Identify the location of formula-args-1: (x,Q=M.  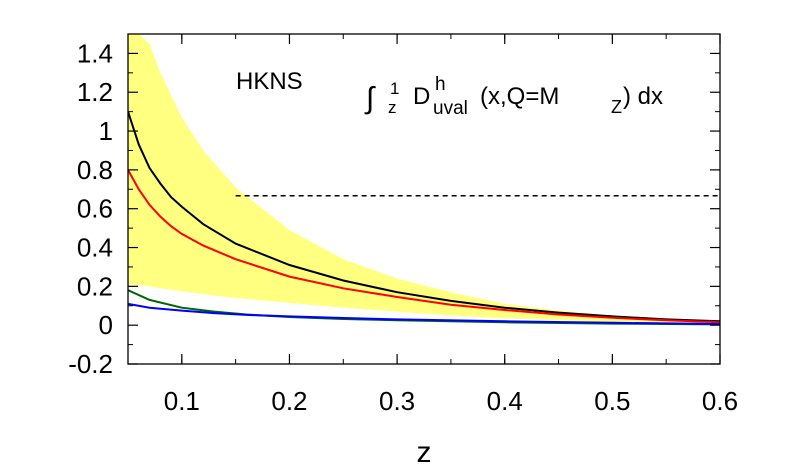
(519, 96).